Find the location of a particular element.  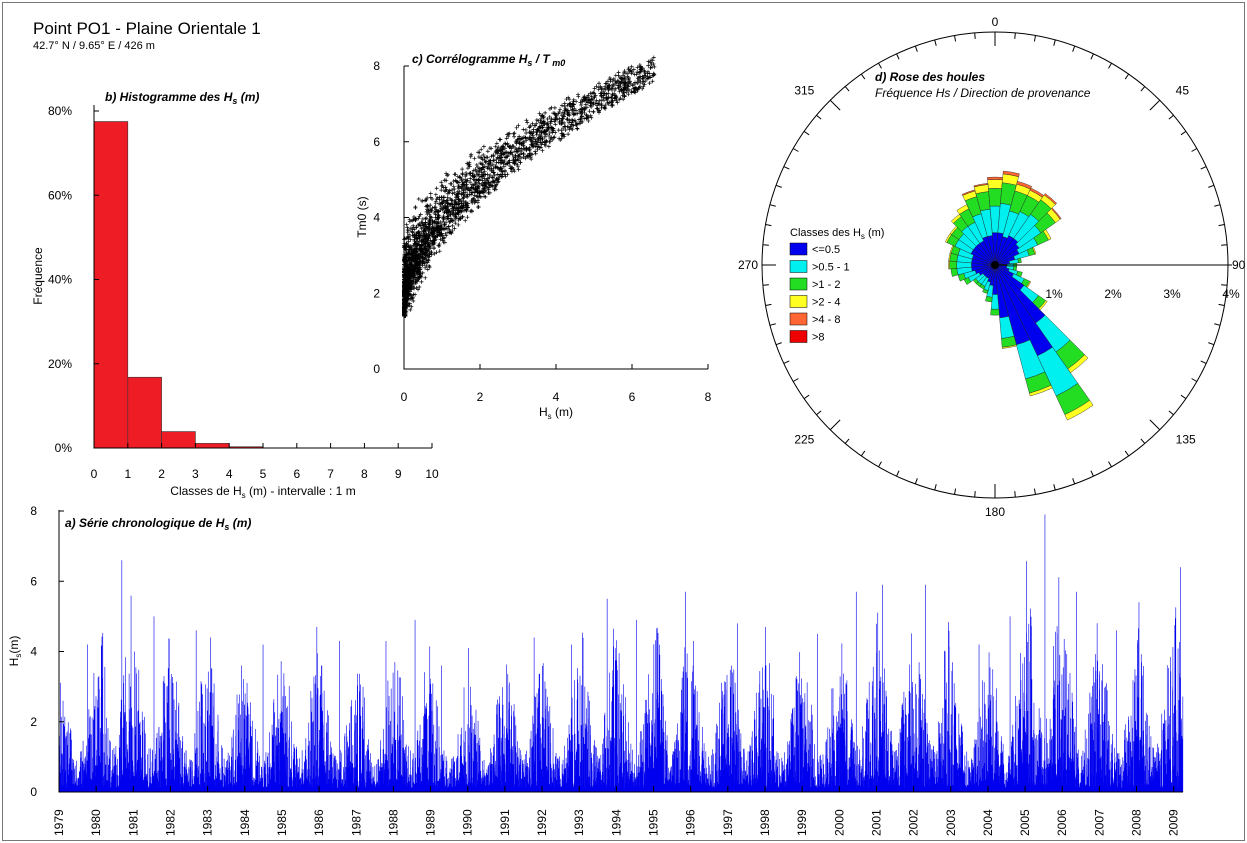

time-series-year-label: 1997 is located at coordinates (728, 822).